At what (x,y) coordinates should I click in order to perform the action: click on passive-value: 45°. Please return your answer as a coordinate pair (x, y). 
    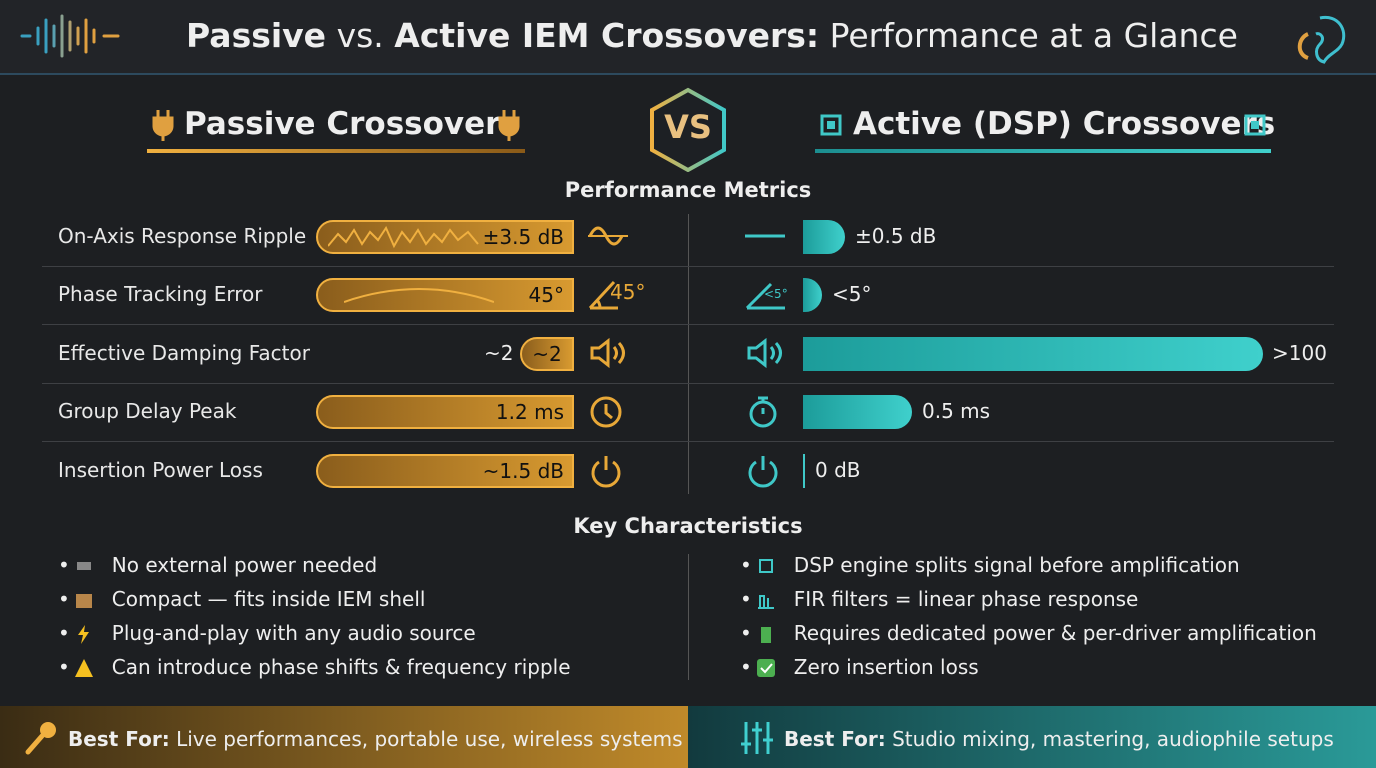
    Looking at the image, I should click on (546, 295).